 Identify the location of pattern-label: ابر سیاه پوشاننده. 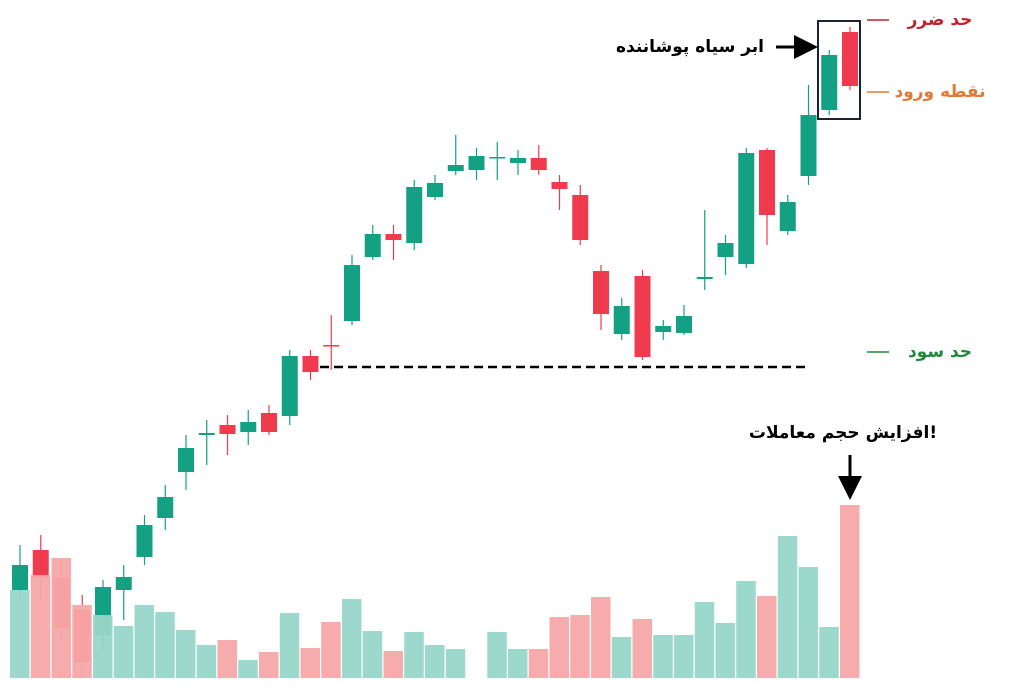
(690, 47).